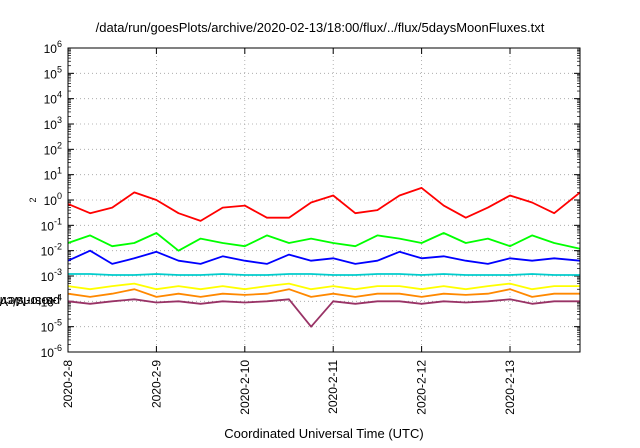 The width and height of the screenshot is (640, 448). Describe the element at coordinates (324, 433) in the screenshot. I see `x-axis-label: Coordinated Universal Time (UTC)` at that location.